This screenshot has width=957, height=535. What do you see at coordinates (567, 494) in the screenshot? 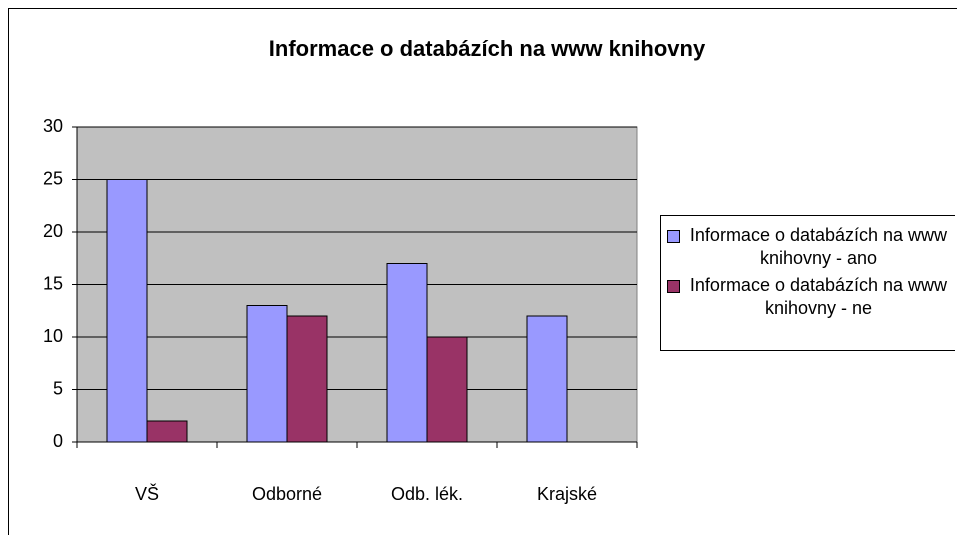
I see `x-tick-label: Krajské` at bounding box center [567, 494].